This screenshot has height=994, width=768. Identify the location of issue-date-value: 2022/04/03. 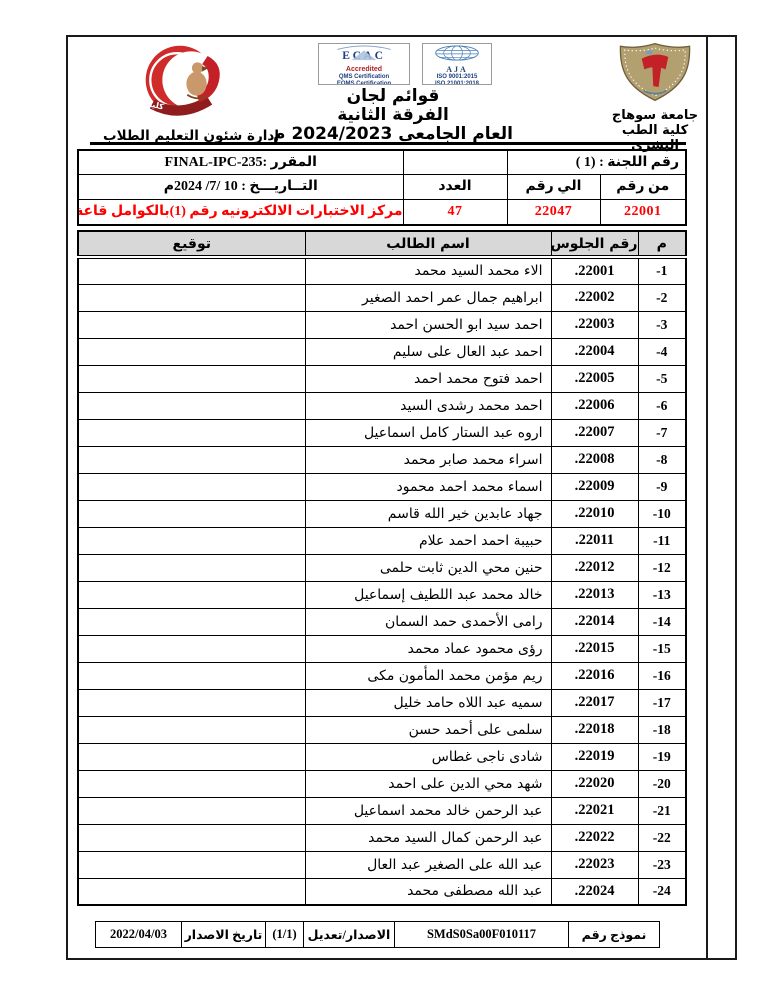
(138, 934).